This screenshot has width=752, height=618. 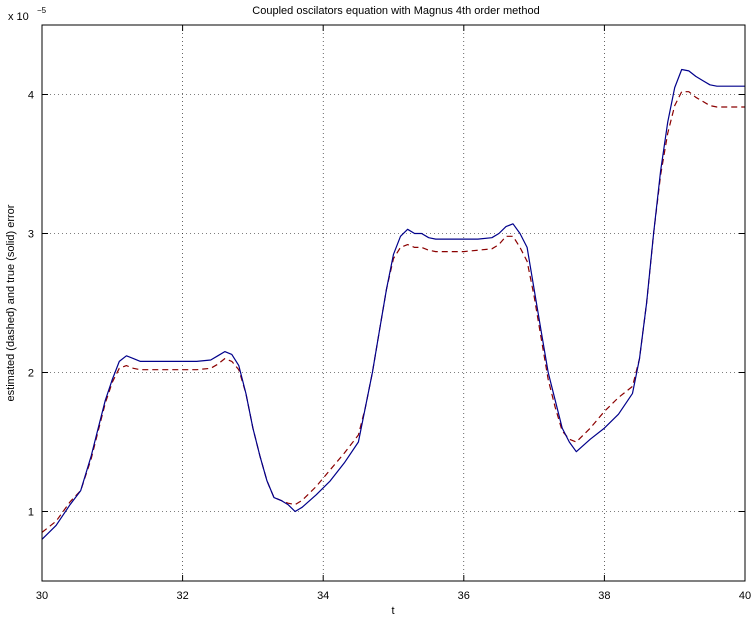 What do you see at coordinates (182, 596) in the screenshot?
I see `x-tick-label: 32` at bounding box center [182, 596].